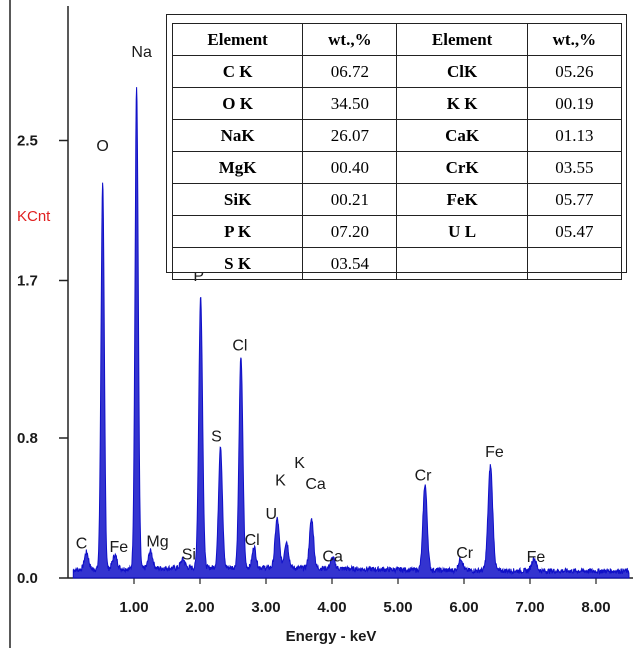 This screenshot has height=648, width=633. What do you see at coordinates (141, 52) in the screenshot?
I see `peak-label: Na` at bounding box center [141, 52].